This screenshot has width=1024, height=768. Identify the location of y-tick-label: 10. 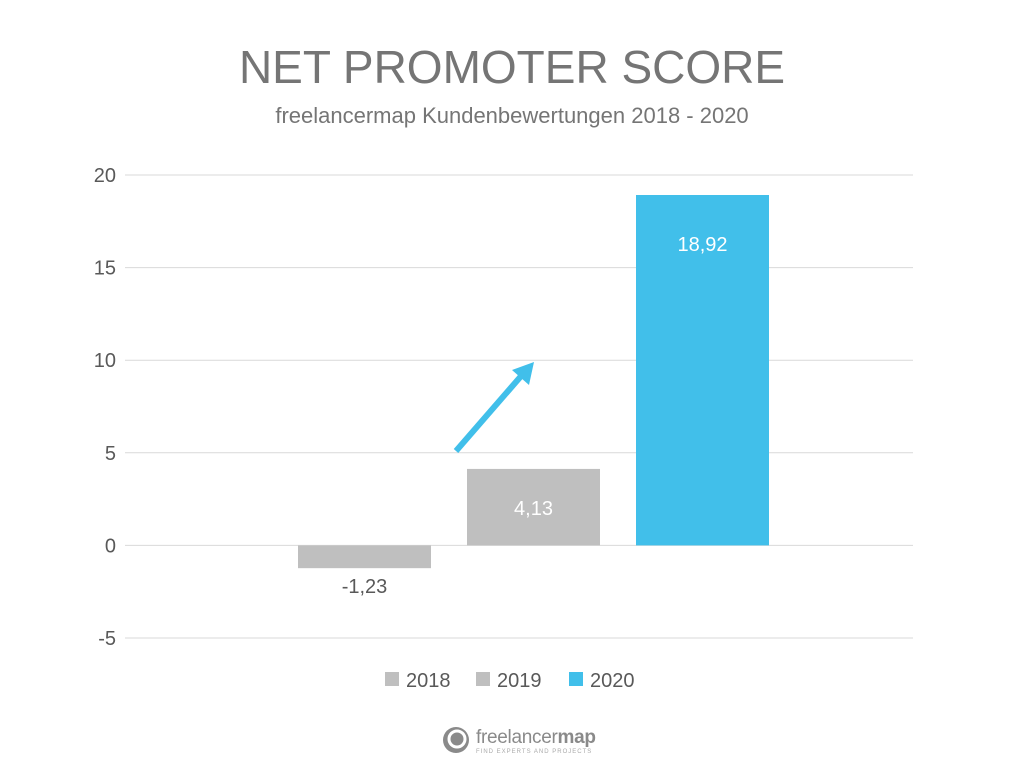
(105, 361).